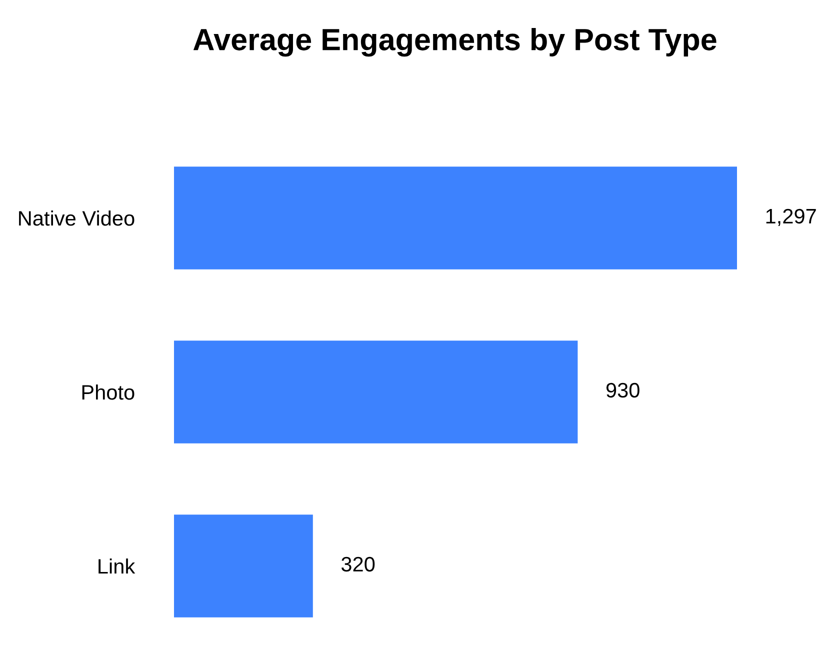 The image size is (832, 672). What do you see at coordinates (791, 217) in the screenshot?
I see `data-label: 1,297` at bounding box center [791, 217].